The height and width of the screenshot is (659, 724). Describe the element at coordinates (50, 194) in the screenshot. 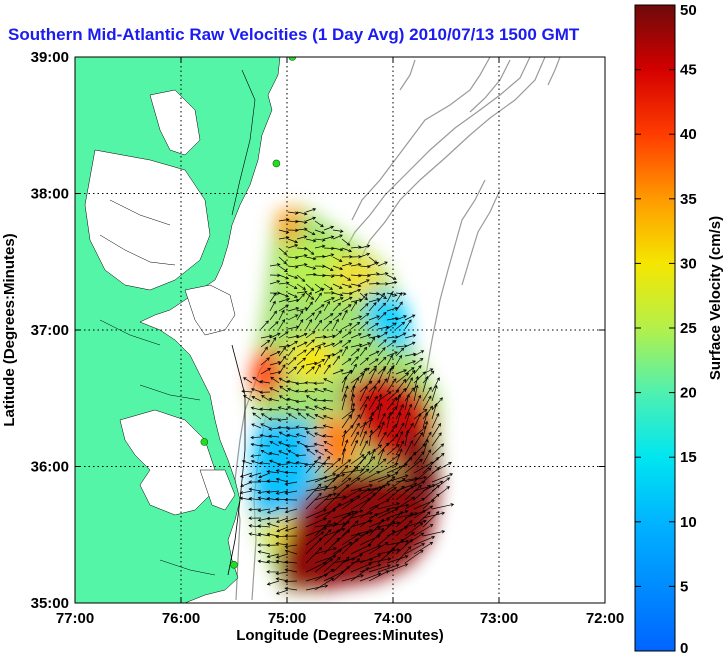

I see `y-tick-label: 38:00` at that location.